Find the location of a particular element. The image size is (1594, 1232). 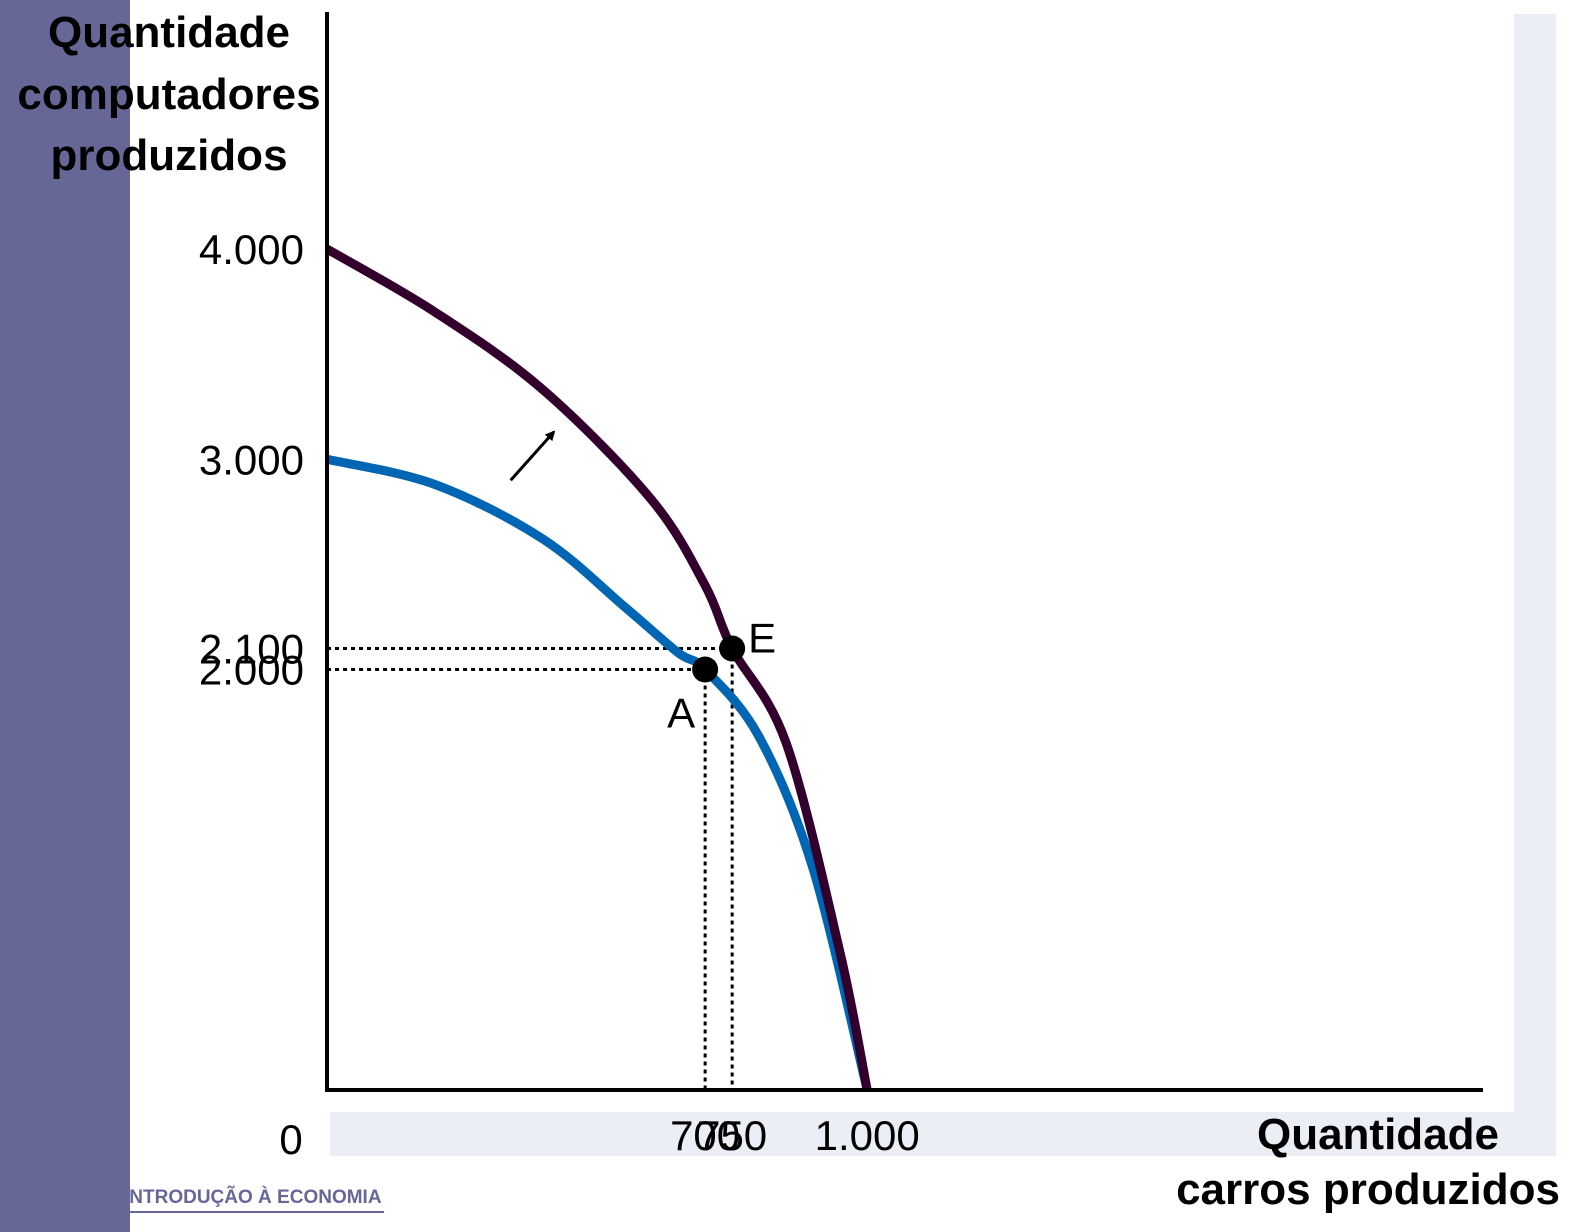

y-tick-label: 2.000 is located at coordinates (251, 670).